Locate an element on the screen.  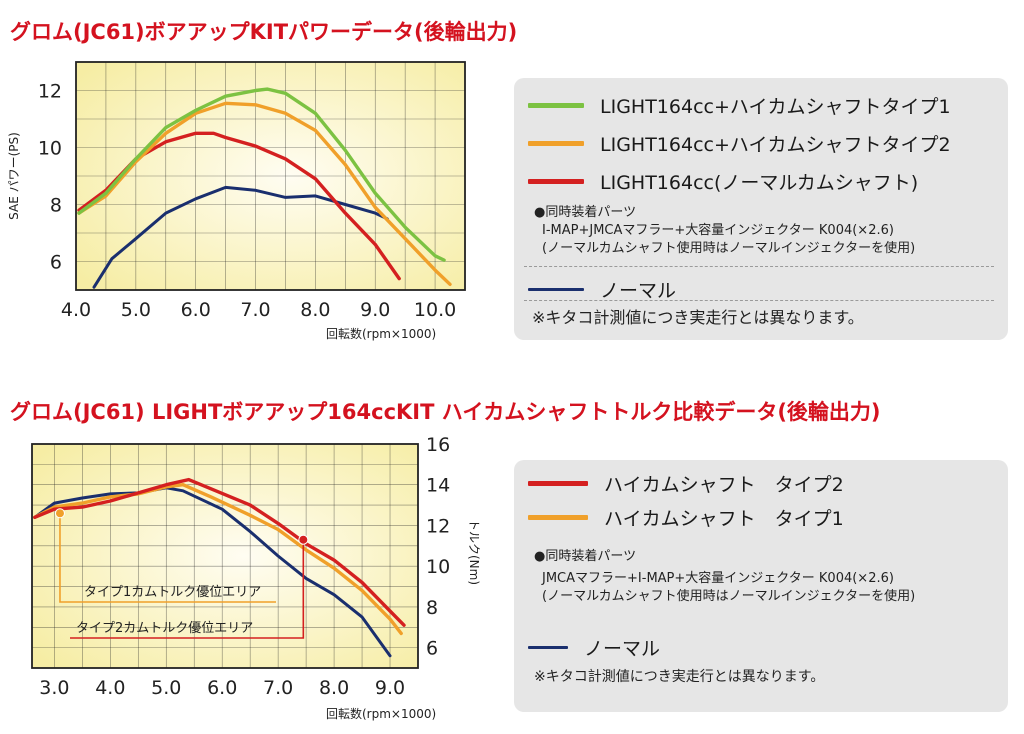
legend-swatch-type1 is located at coordinates (556, 105).